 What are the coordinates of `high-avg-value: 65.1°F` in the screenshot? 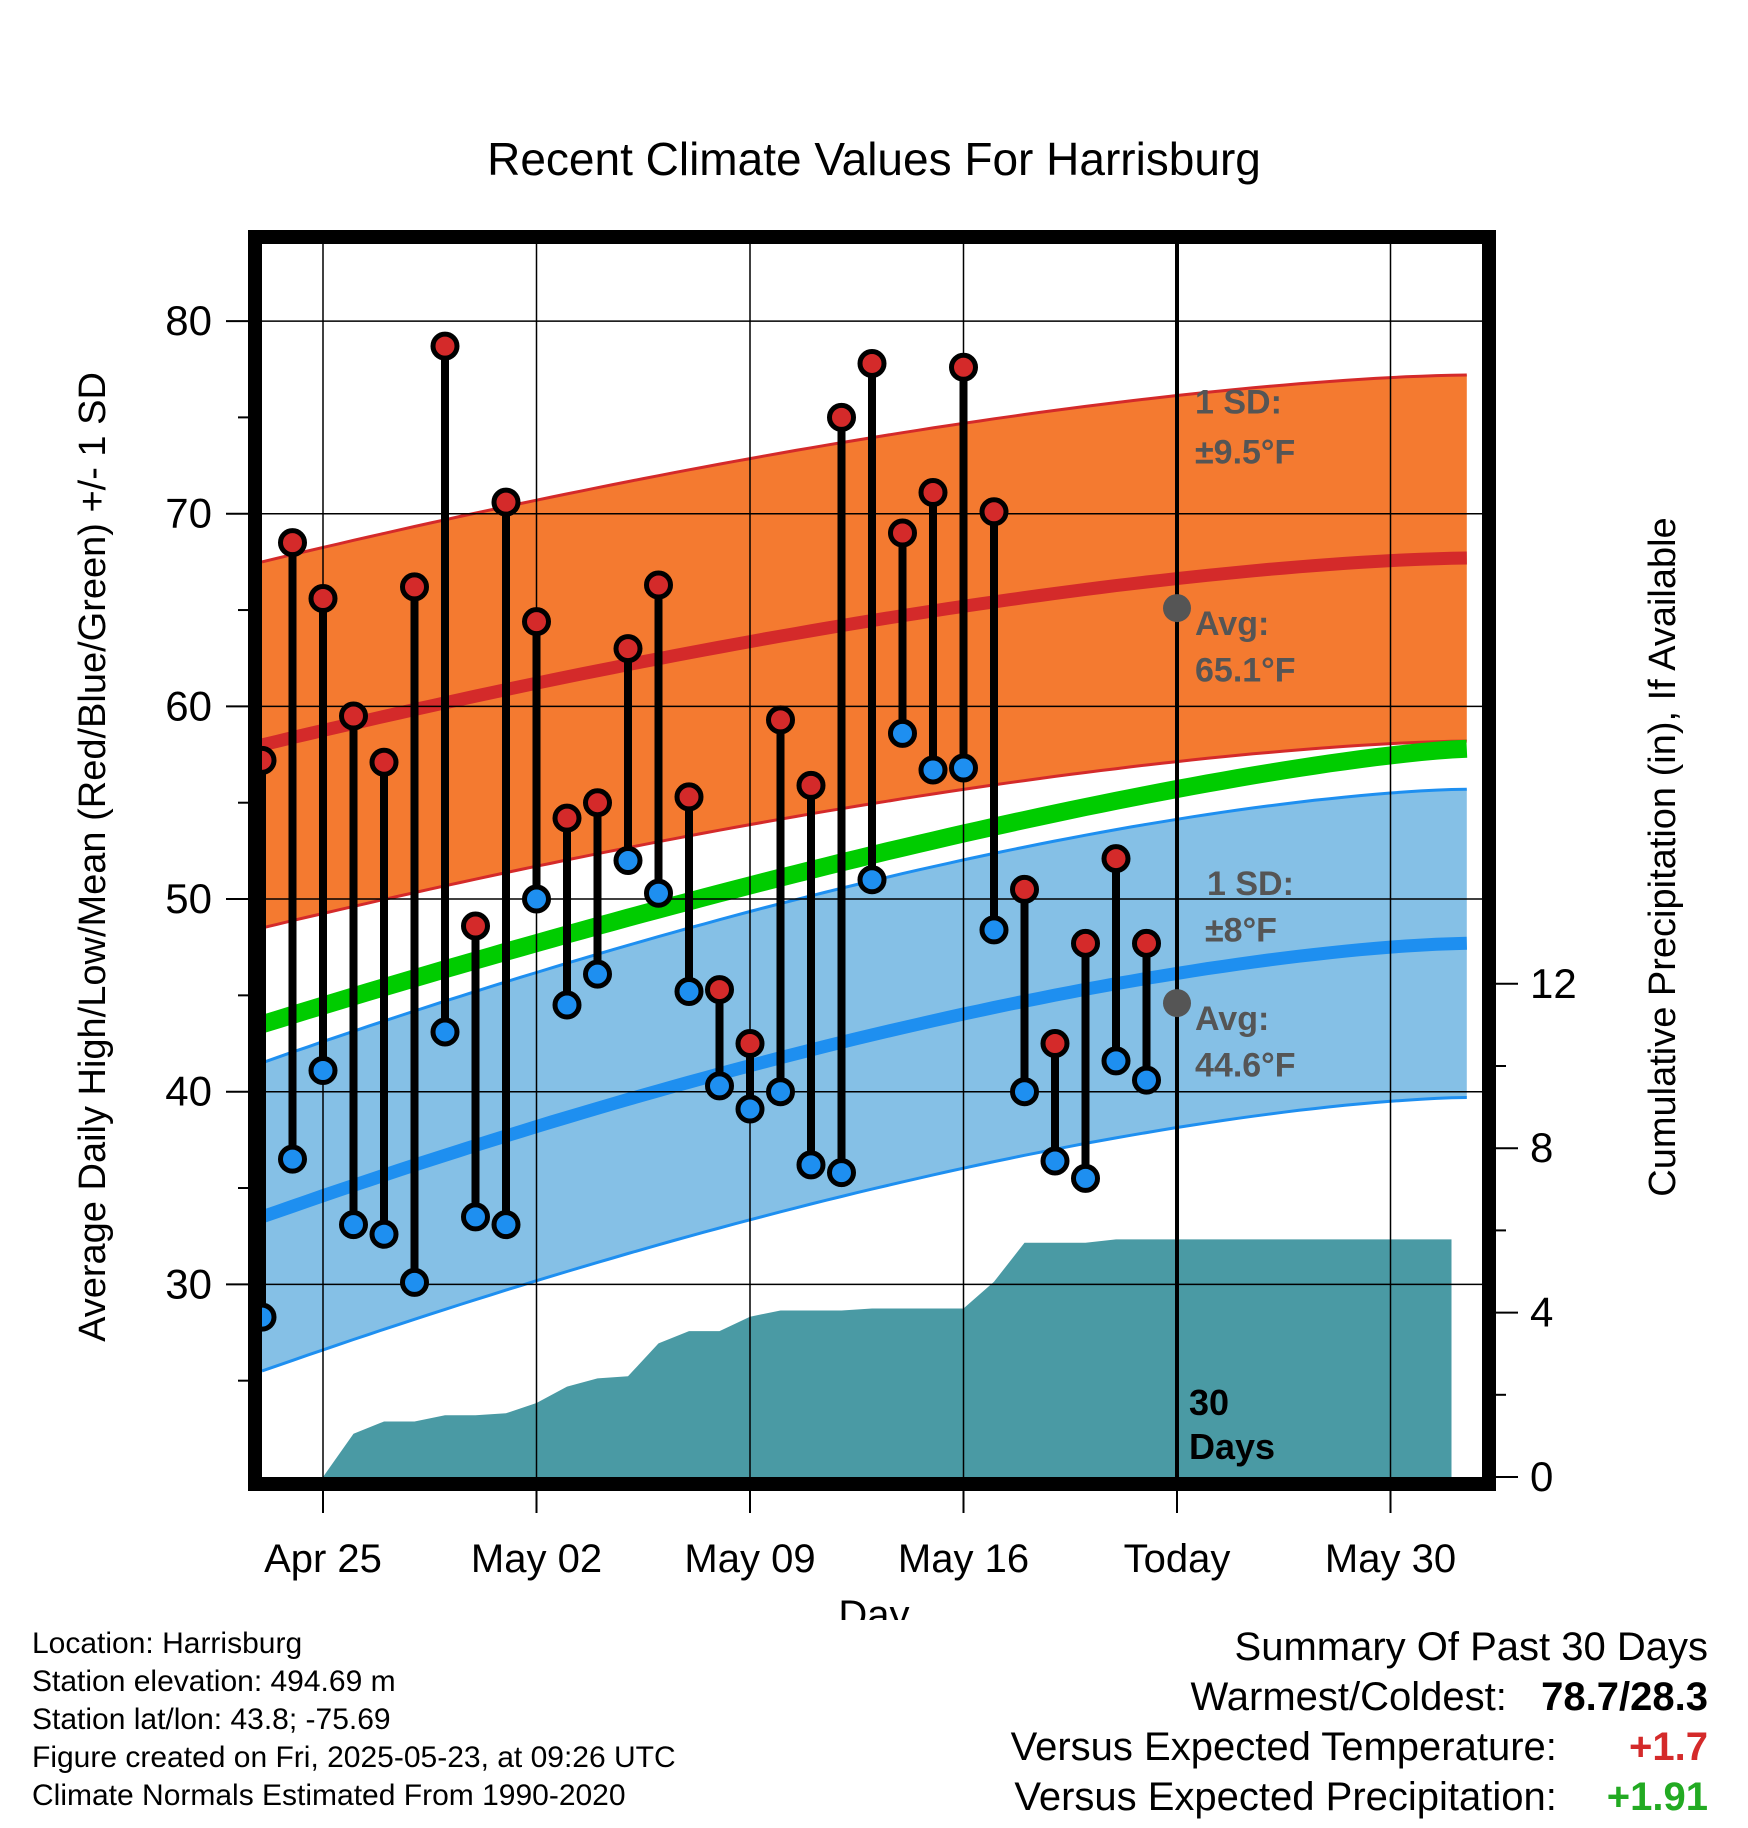 It's located at (1245, 670).